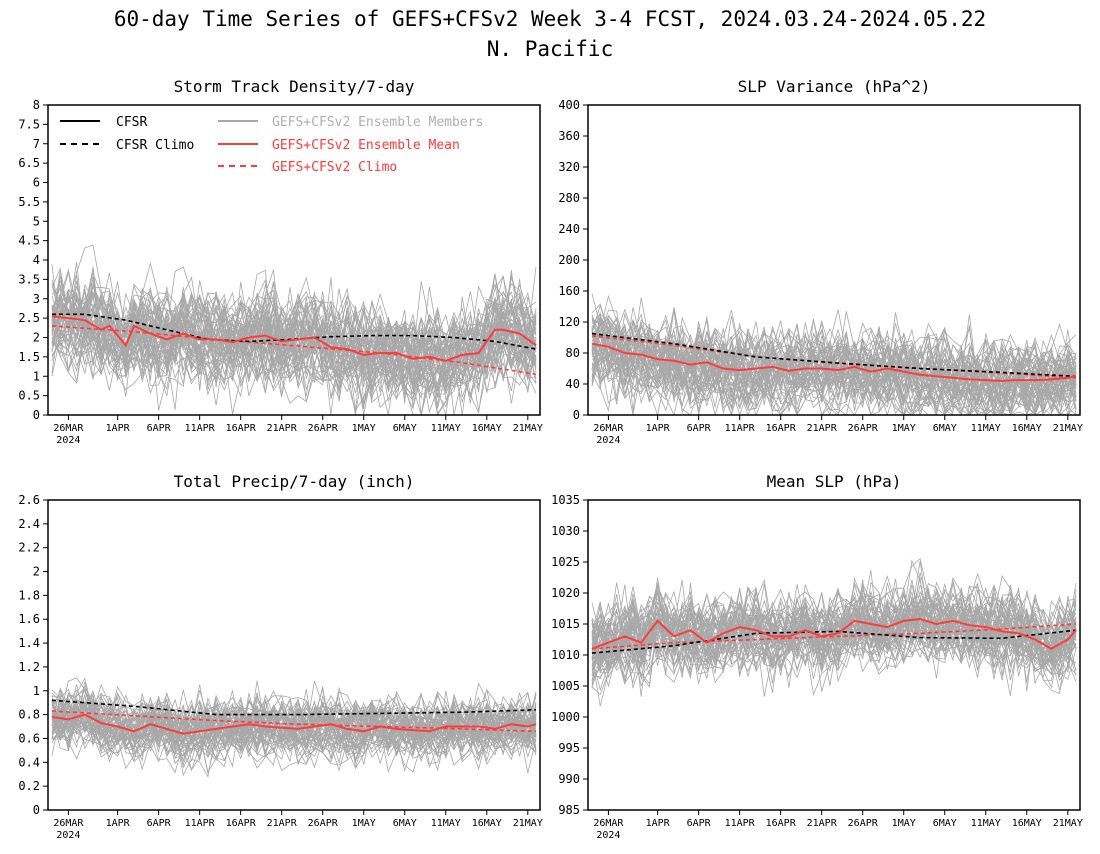 Image resolution: width=1100 pixels, height=854 pixels. I want to click on y-tick-label: 1015, so click(565, 624).